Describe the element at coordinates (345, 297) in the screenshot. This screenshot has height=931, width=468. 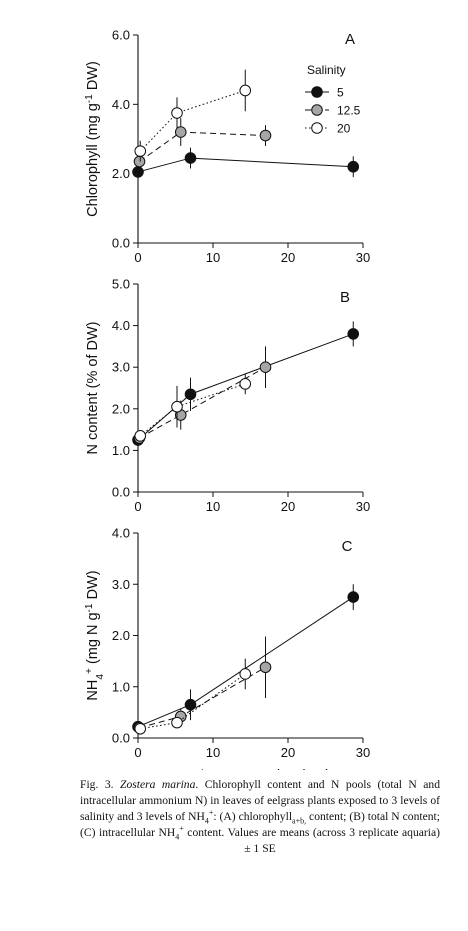
I see `panel-label: B` at that location.